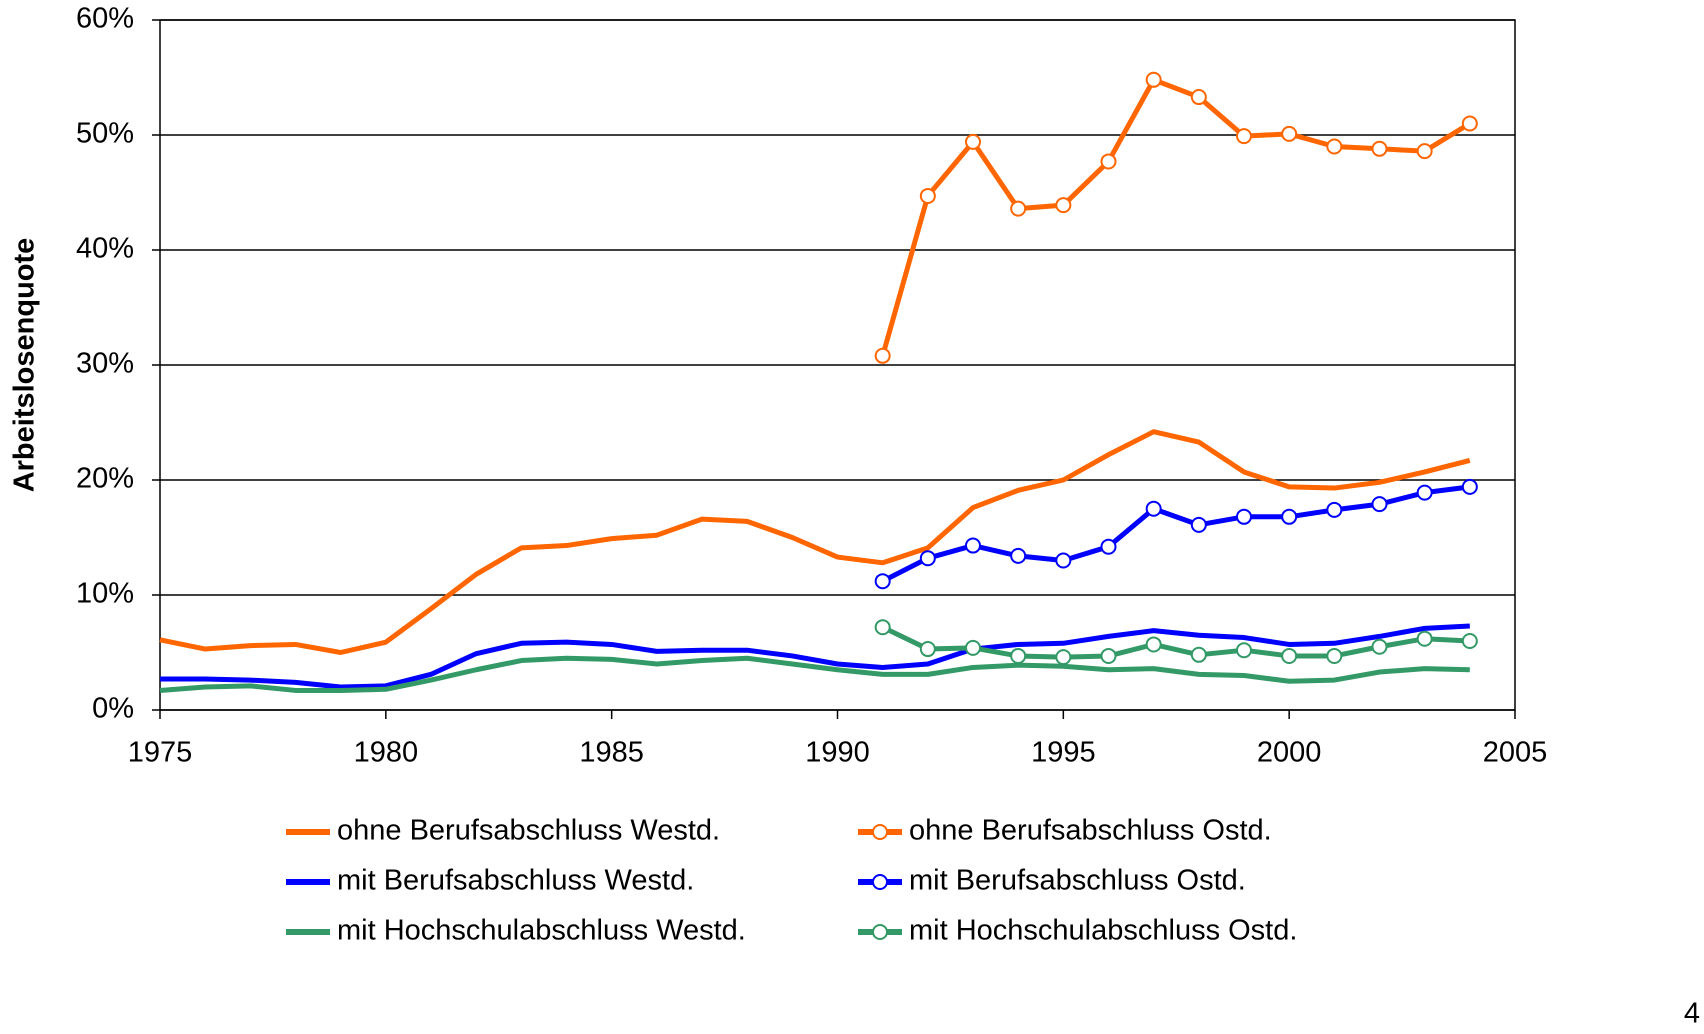  What do you see at coordinates (105, 19) in the screenshot?
I see `y-tick-label: 60%` at bounding box center [105, 19].